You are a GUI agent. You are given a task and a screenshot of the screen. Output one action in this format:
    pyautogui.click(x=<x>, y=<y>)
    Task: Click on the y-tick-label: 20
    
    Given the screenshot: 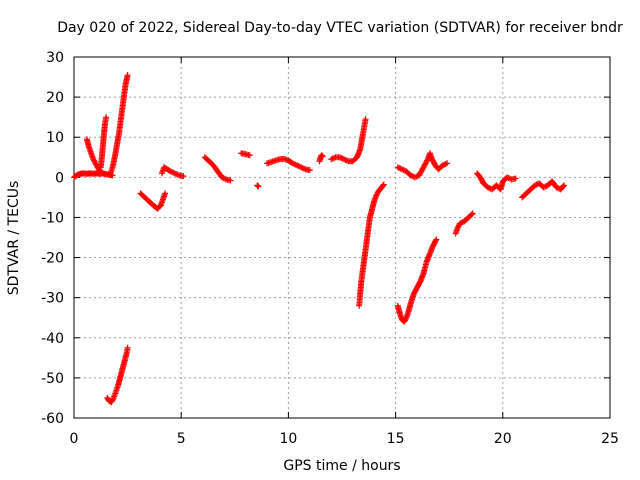 What is the action you would take?
    pyautogui.click(x=55, y=98)
    